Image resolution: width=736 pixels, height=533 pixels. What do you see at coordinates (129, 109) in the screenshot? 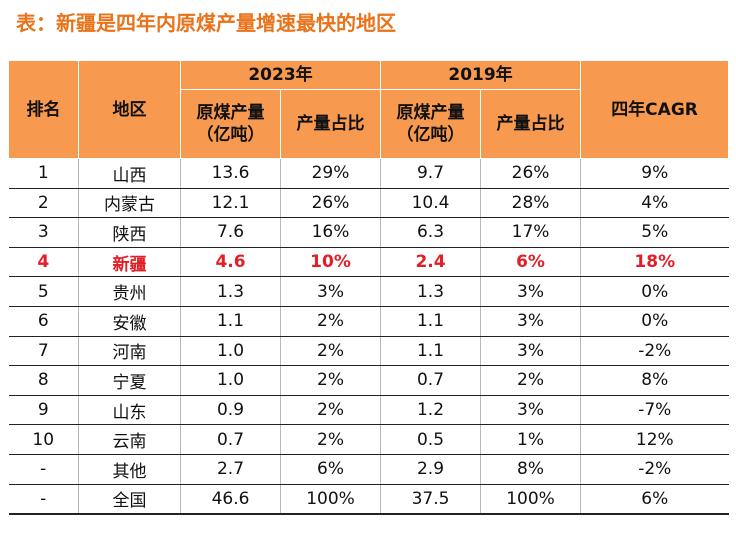
I see `header-region: 地区` at bounding box center [129, 109].